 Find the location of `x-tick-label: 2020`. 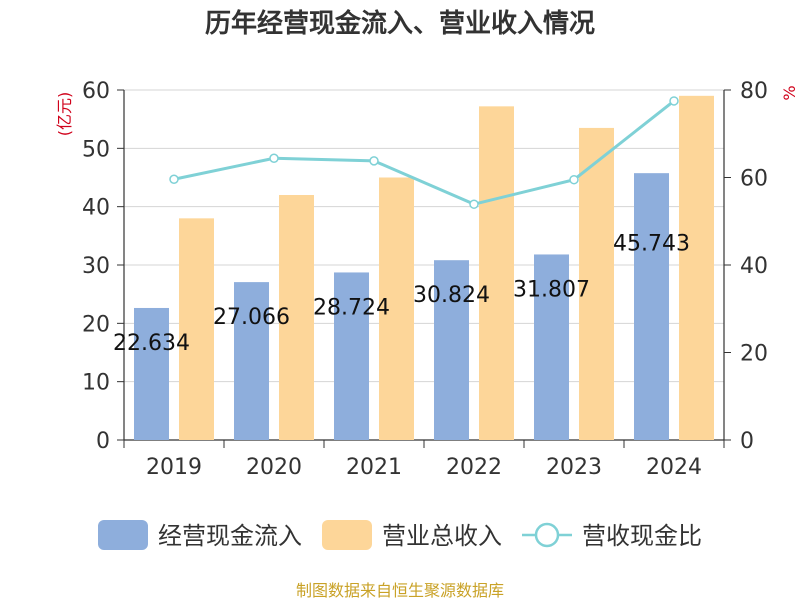

x-tick-label: 2020 is located at coordinates (274, 467).